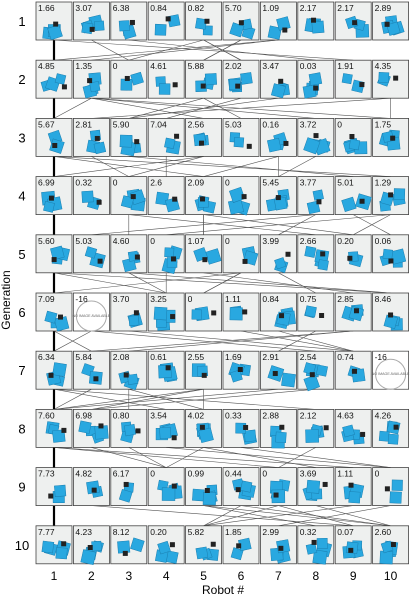 This screenshot has width=415, height=605. Describe the element at coordinates (196, 66) in the screenshot. I see `fitness-value: 5.88` at that location.